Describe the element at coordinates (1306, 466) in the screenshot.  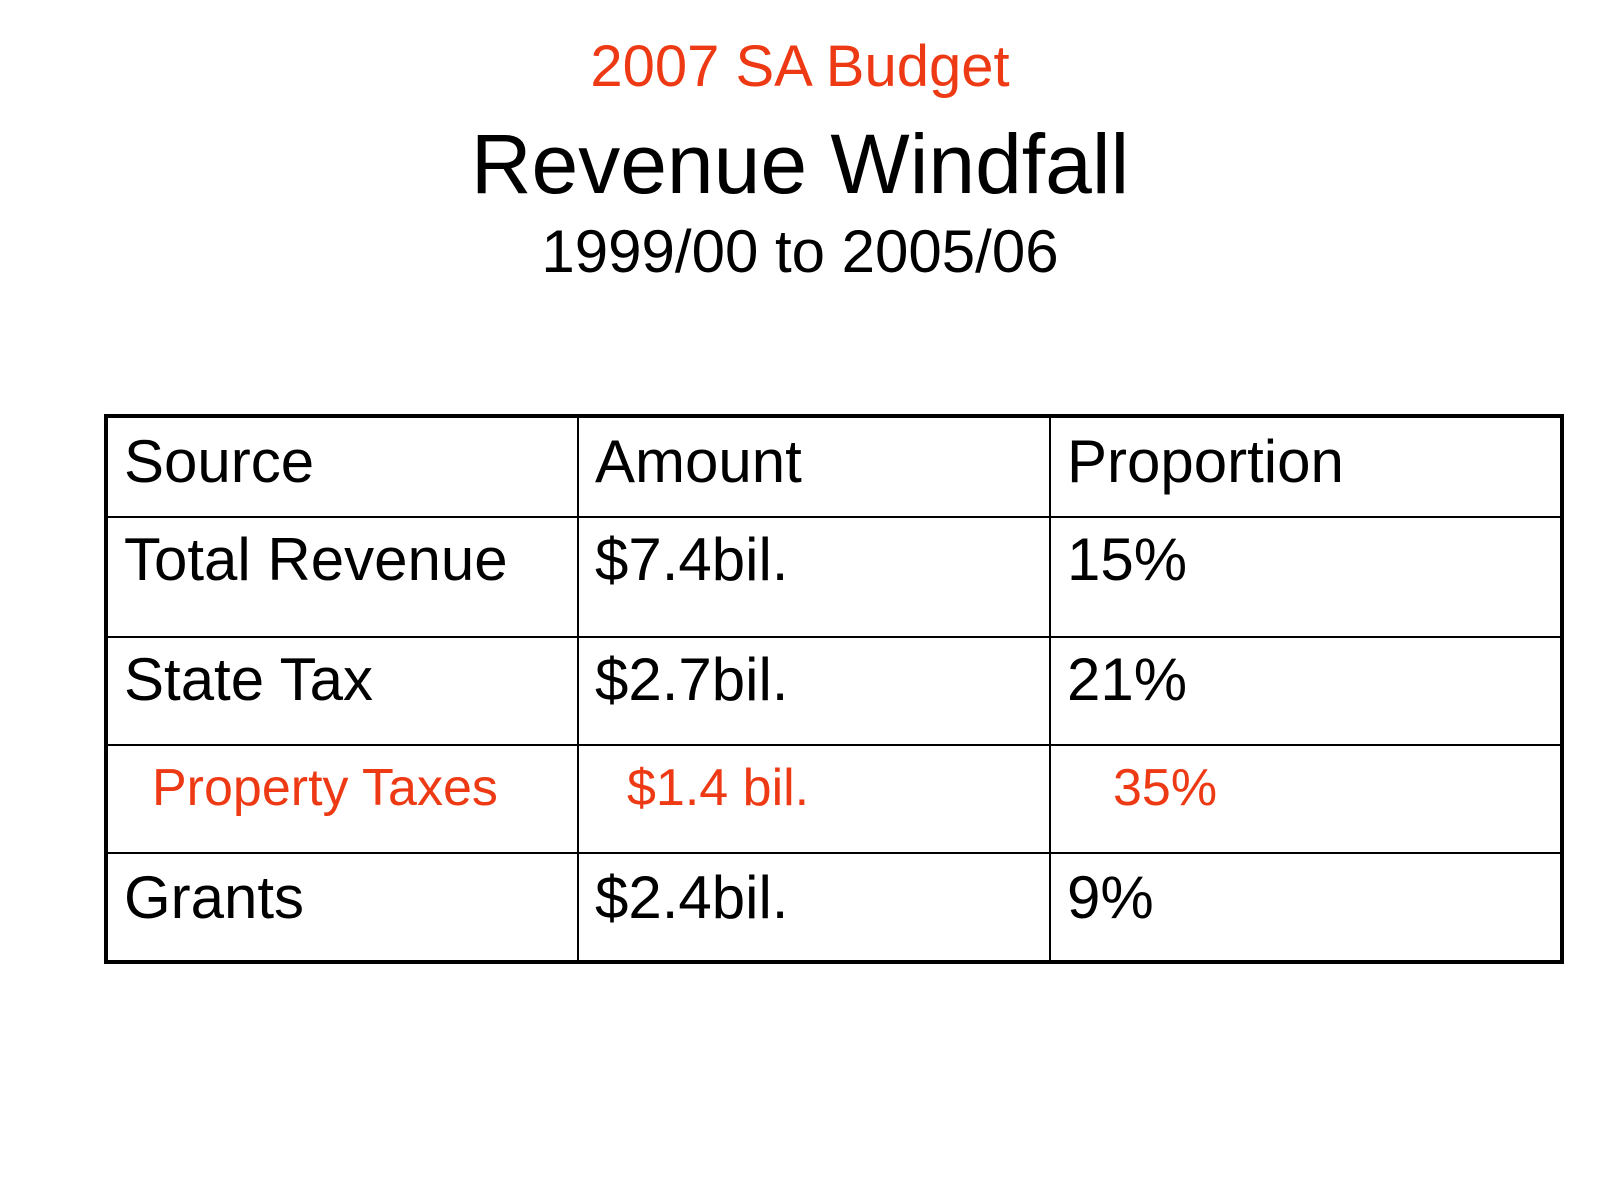
I see `header-proportion: Proportion` at that location.